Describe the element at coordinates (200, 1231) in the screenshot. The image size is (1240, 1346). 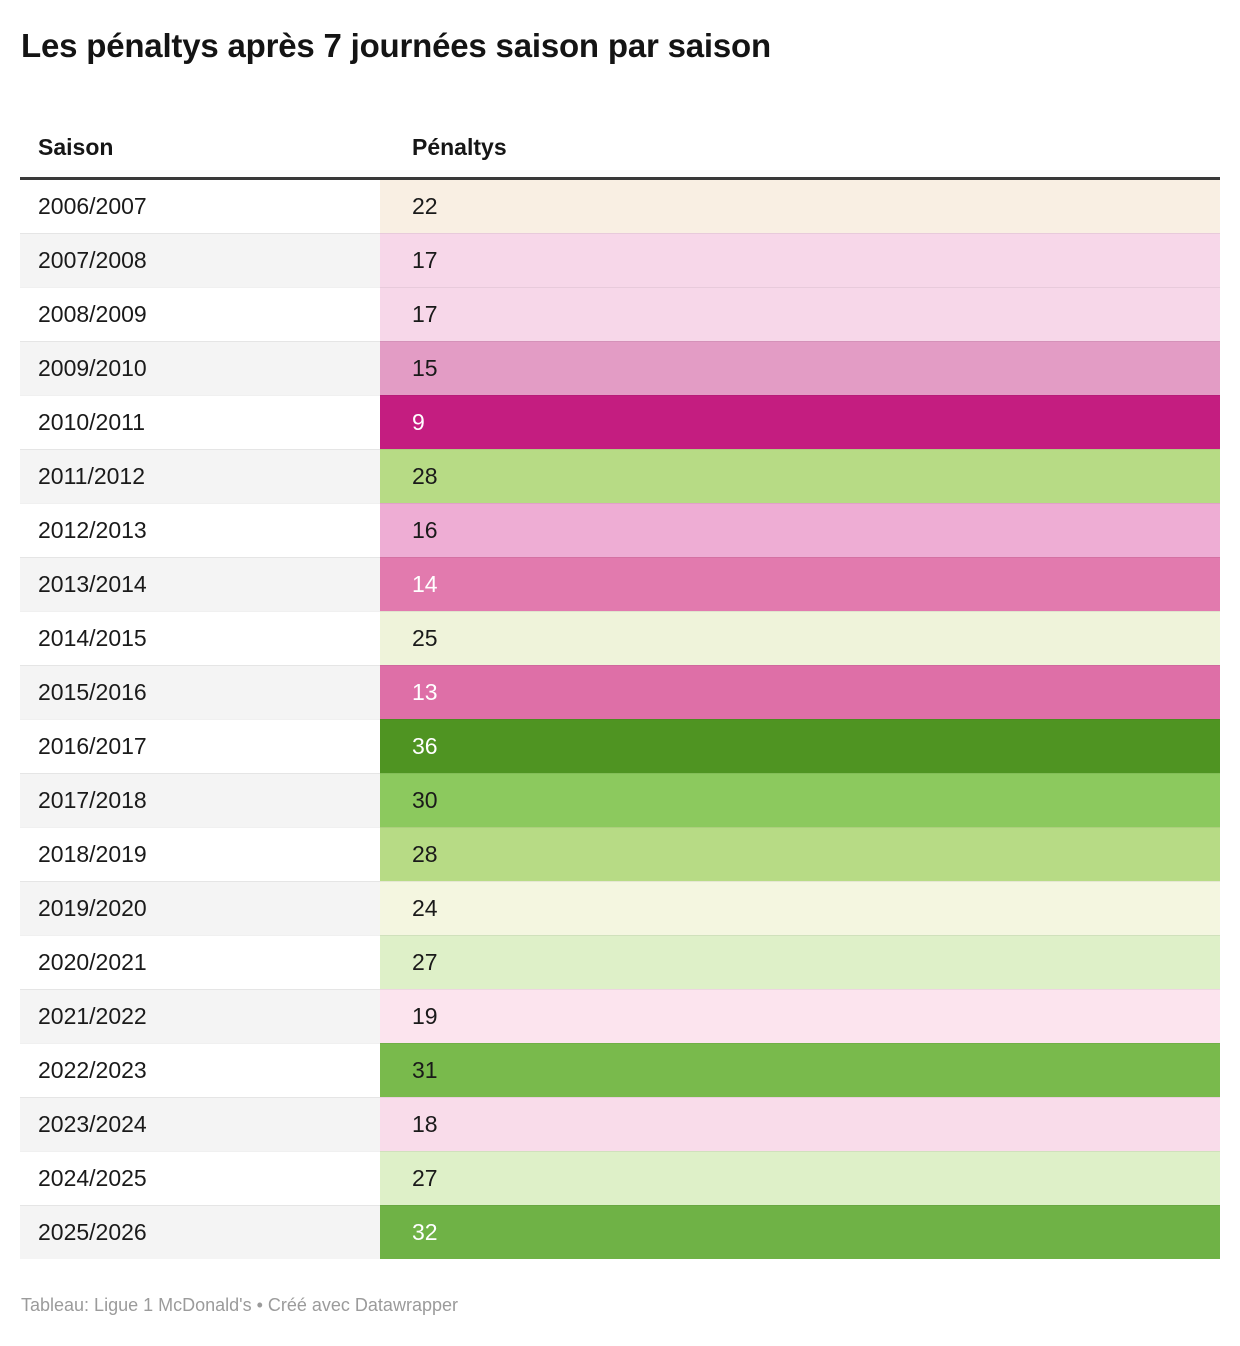
I see `season-cell: 2025/2026` at that location.